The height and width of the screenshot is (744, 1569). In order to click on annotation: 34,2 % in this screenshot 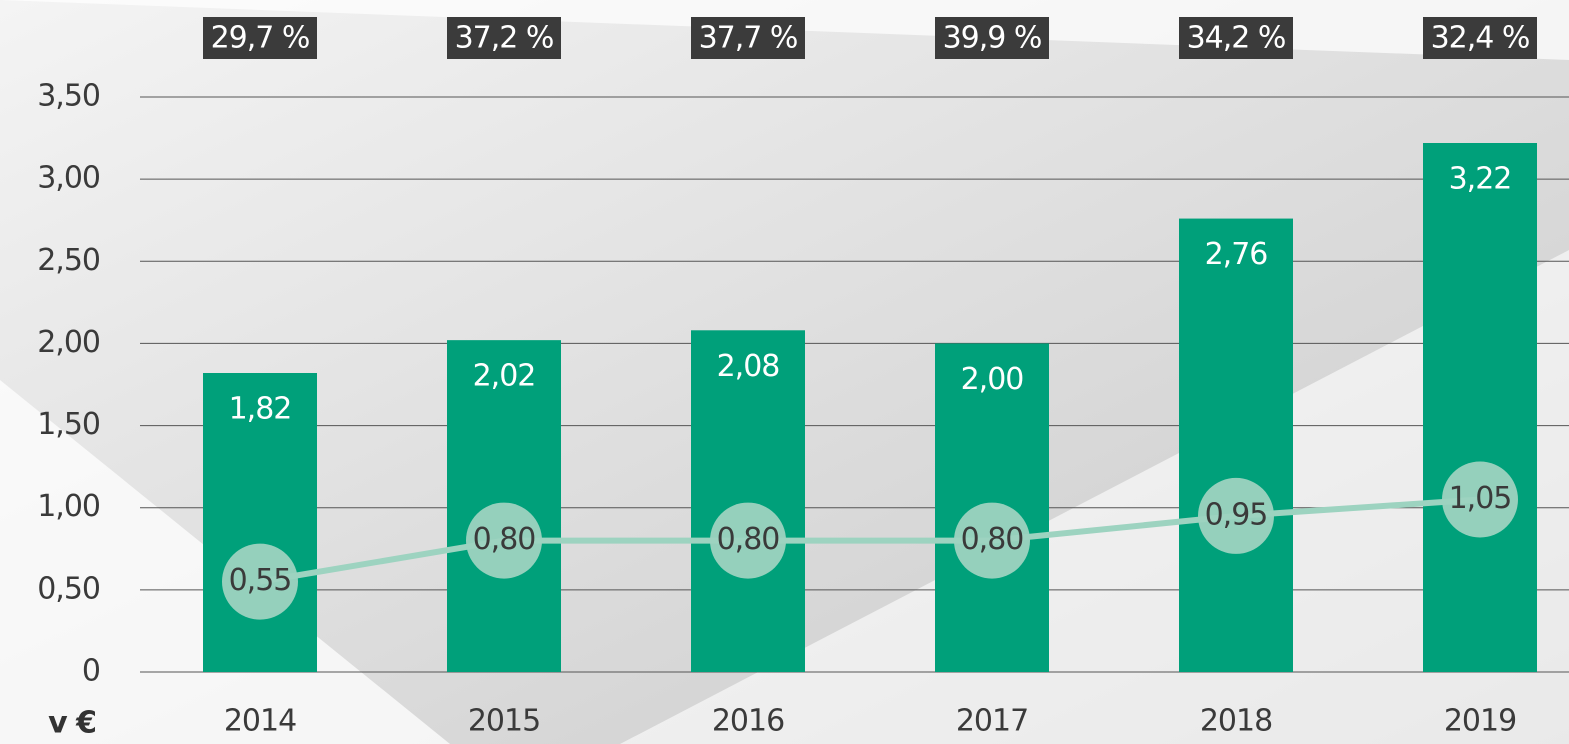, I will do `click(1236, 38)`.